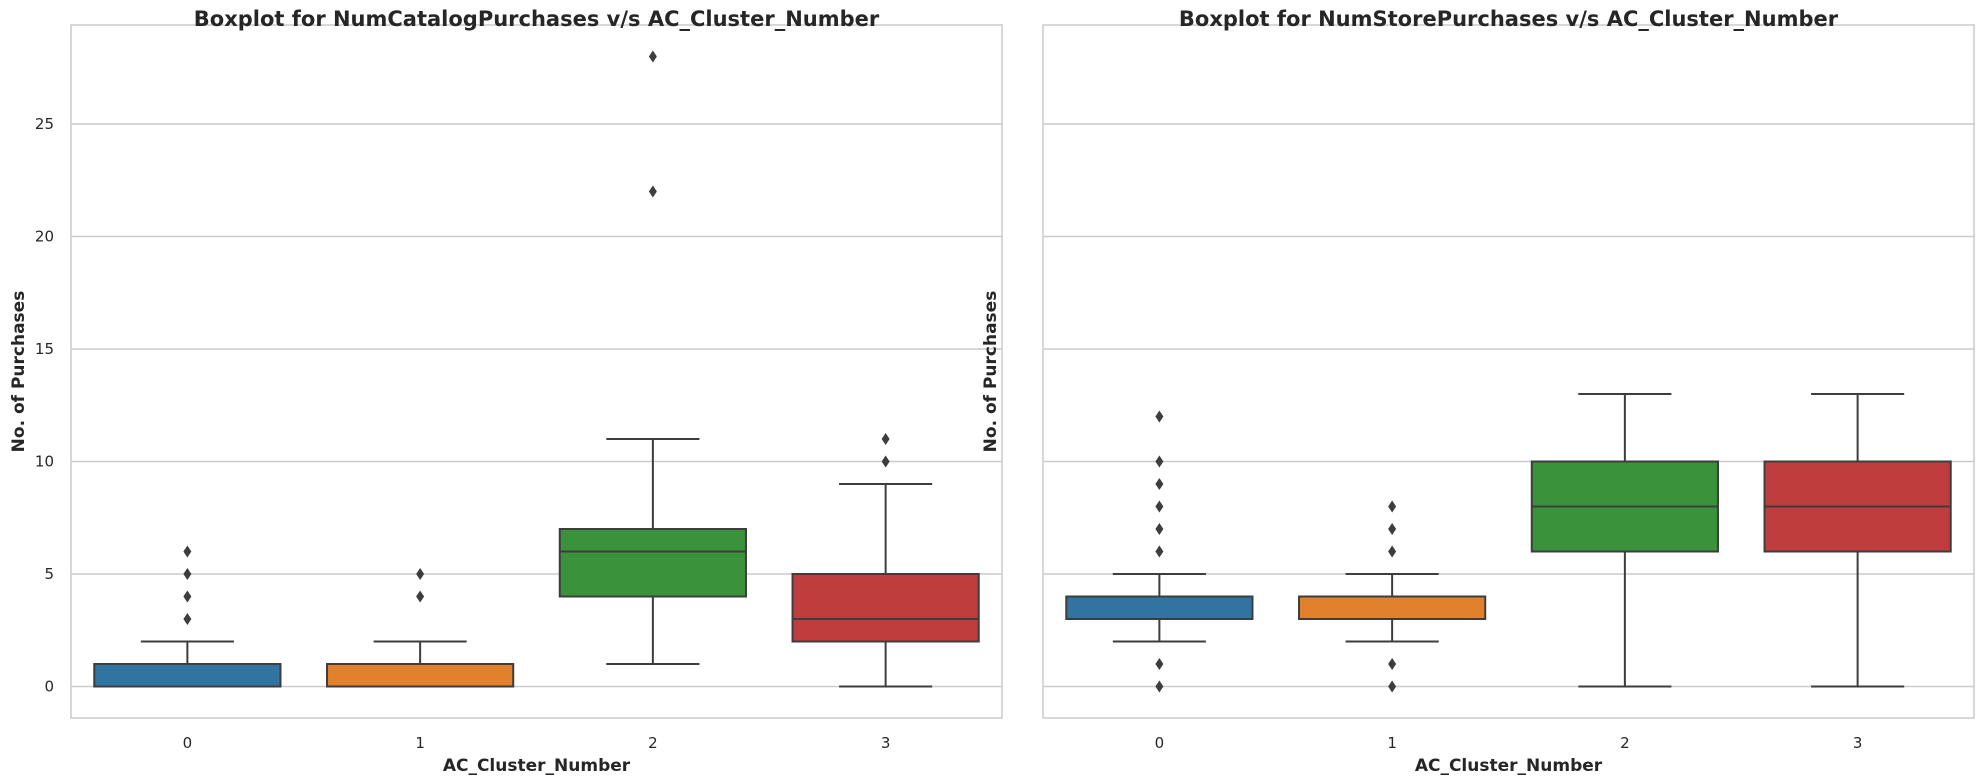 The height and width of the screenshot is (784, 1984). Describe the element at coordinates (49, 687) in the screenshot. I see `y-tick-label: 0` at that location.